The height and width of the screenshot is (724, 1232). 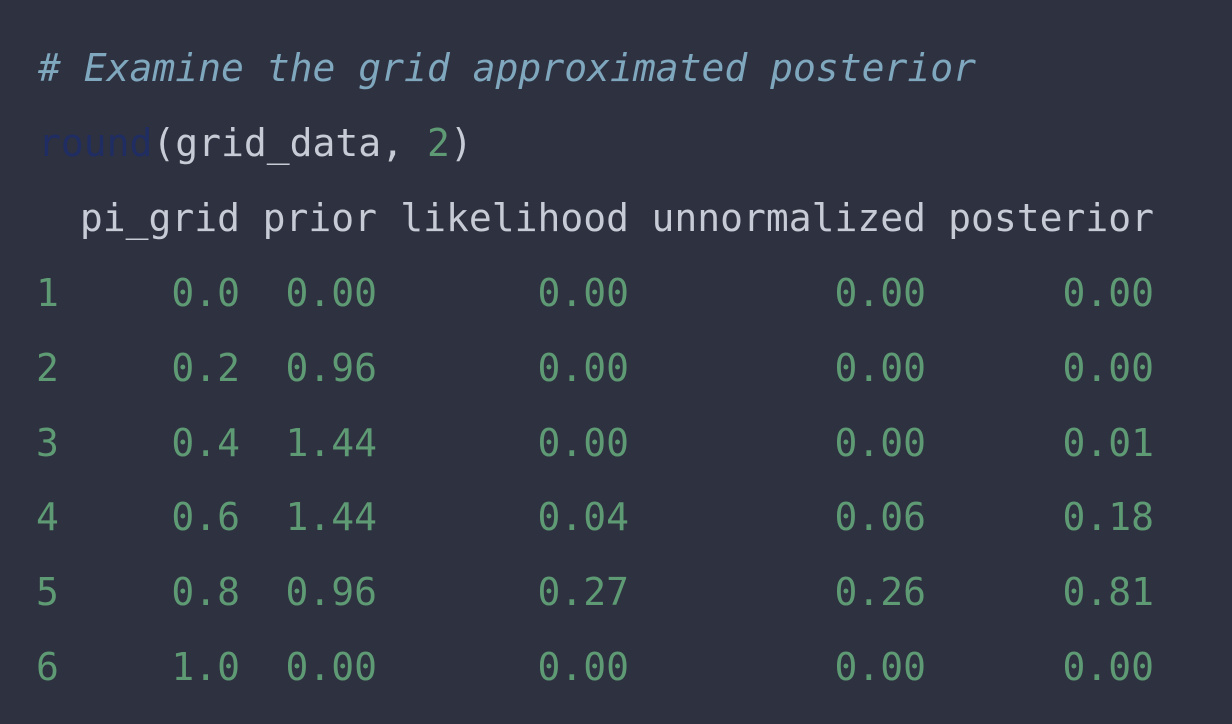 What do you see at coordinates (205, 592) in the screenshot?
I see `cell-pi-grid: 0.8` at bounding box center [205, 592].